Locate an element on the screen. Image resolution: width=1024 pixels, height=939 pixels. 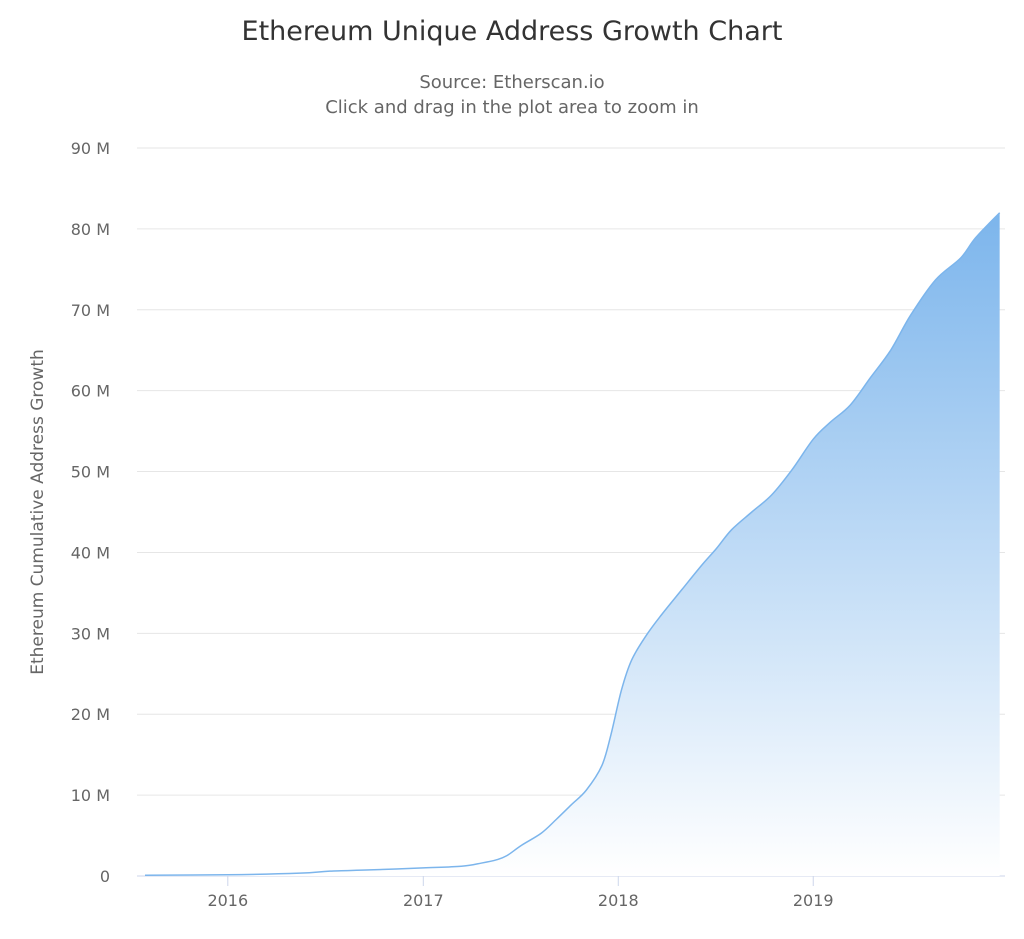
y-tick-label: 30 M is located at coordinates (90, 633).